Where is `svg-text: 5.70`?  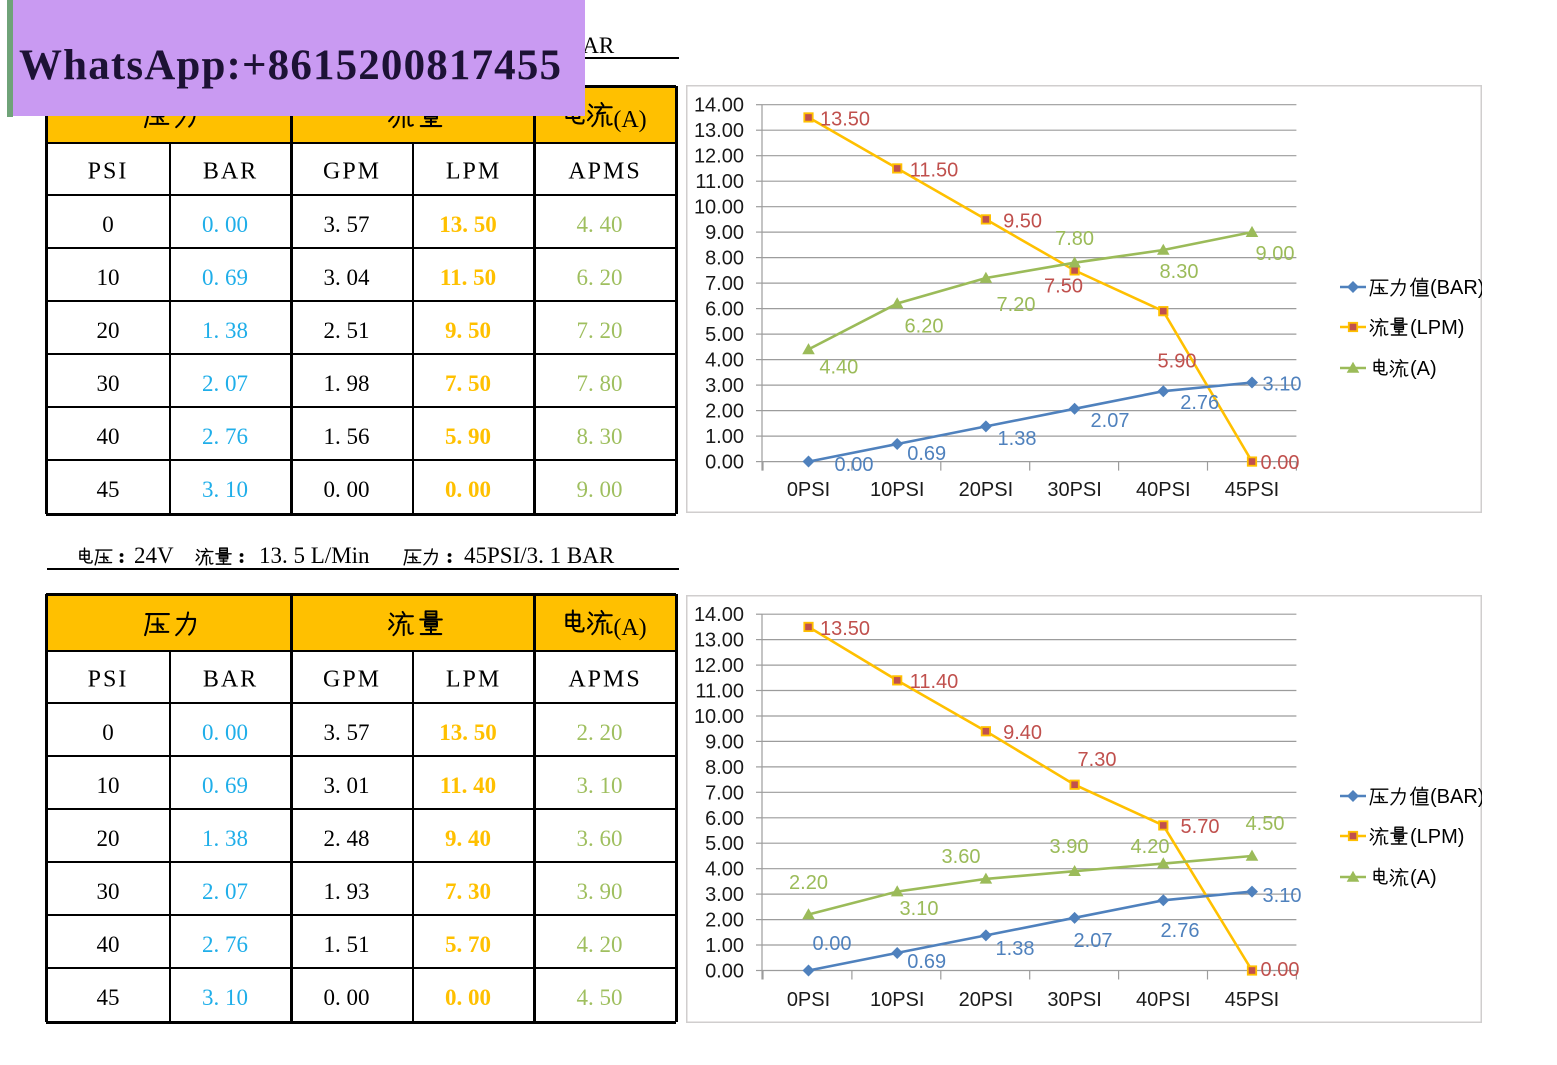 svg-text: 5.70 is located at coordinates (1200, 827).